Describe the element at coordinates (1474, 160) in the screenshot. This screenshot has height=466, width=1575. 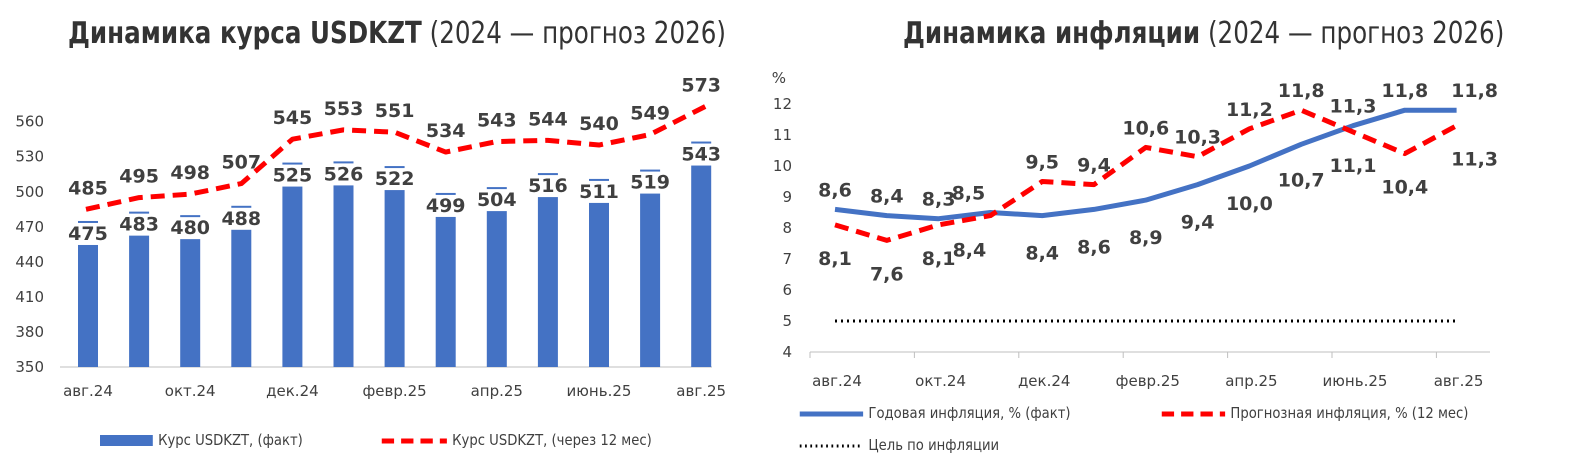
I see `inflation-forecast-label: 11,3` at that location.